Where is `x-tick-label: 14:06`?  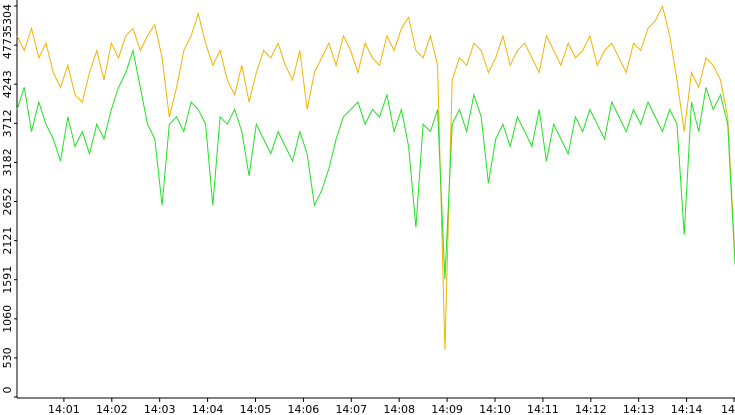 x-tick-label: 14:06 is located at coordinates (304, 409).